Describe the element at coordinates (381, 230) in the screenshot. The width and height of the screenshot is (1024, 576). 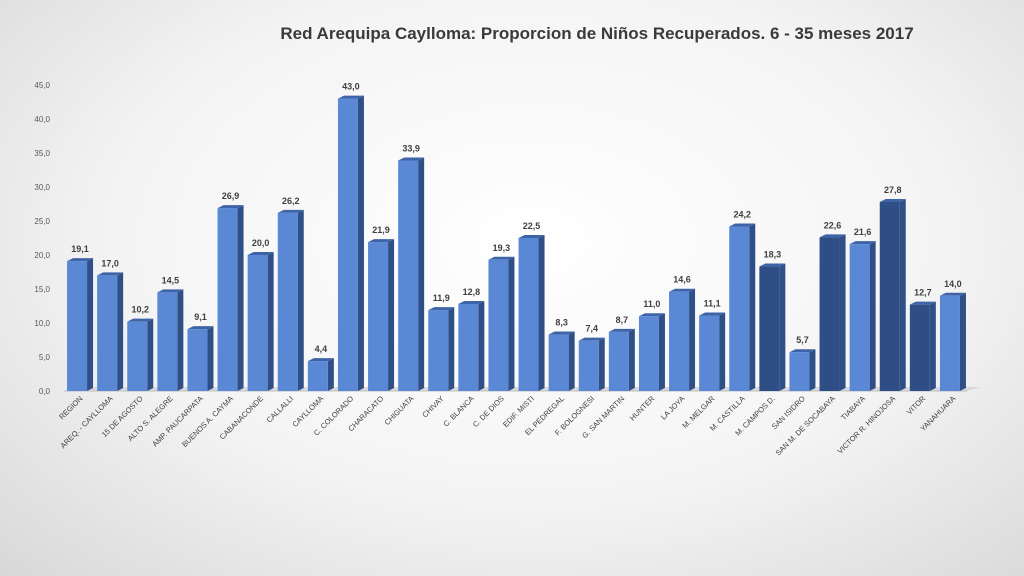
I see `data-label: 21,9` at that location.